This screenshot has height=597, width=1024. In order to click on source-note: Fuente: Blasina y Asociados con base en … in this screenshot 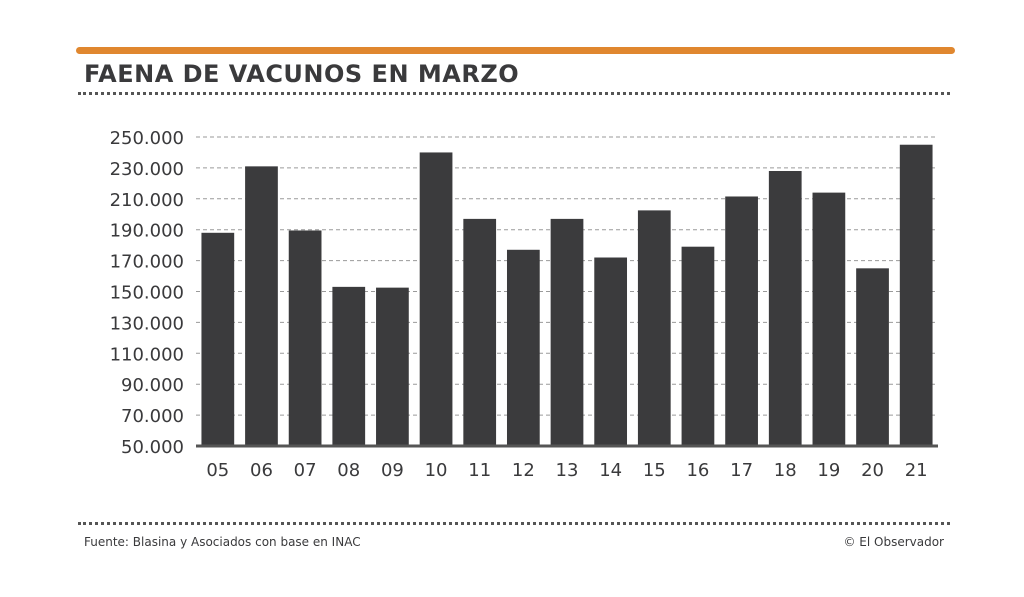, I will do `click(222, 542)`.